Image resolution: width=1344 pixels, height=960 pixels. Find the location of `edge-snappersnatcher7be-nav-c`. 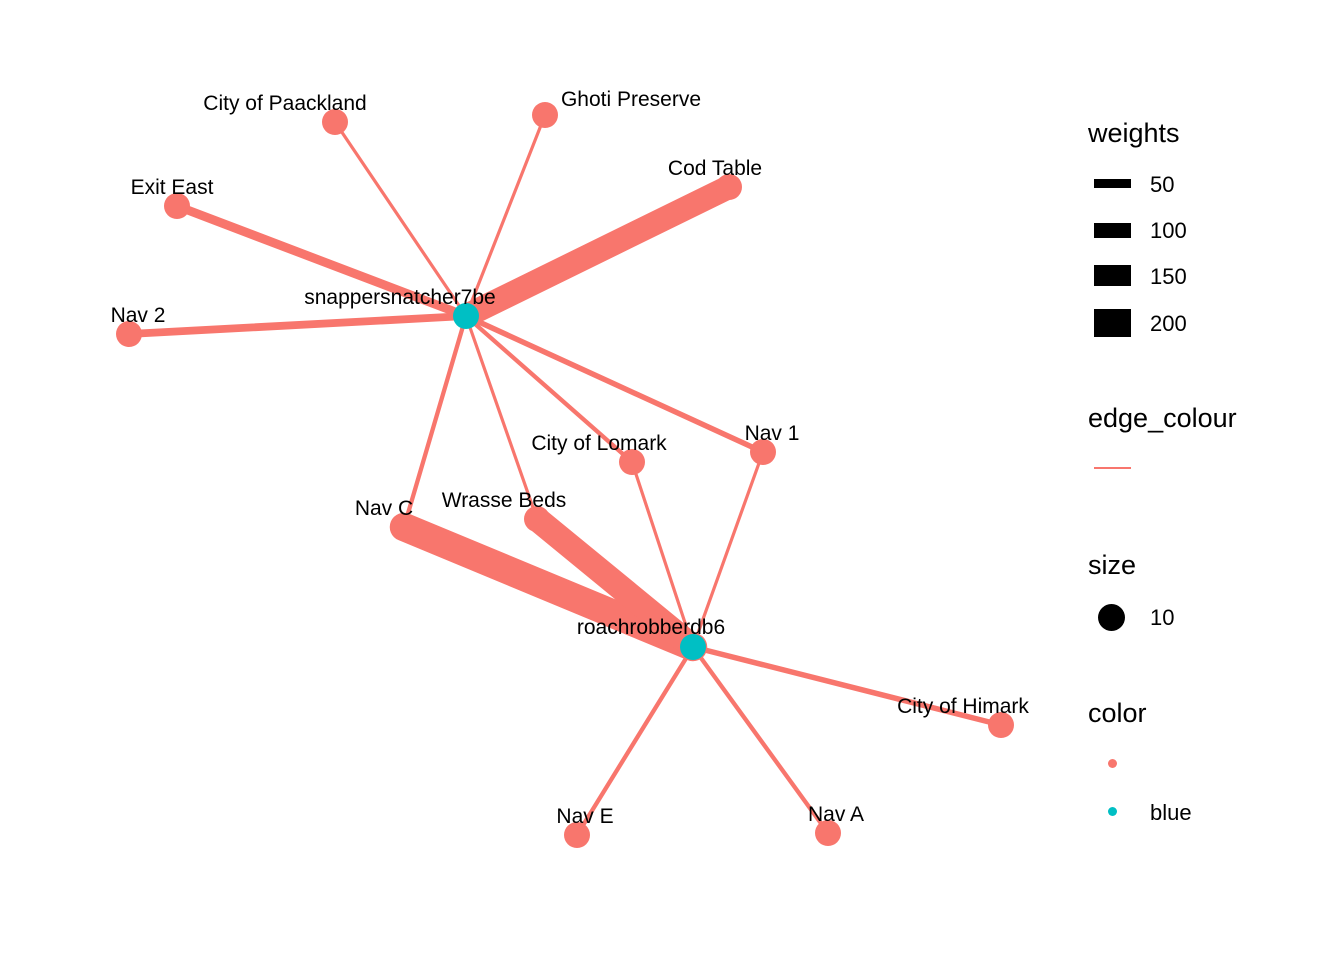

edge-snappersnatcher7be-nav-c is located at coordinates (435, 421).